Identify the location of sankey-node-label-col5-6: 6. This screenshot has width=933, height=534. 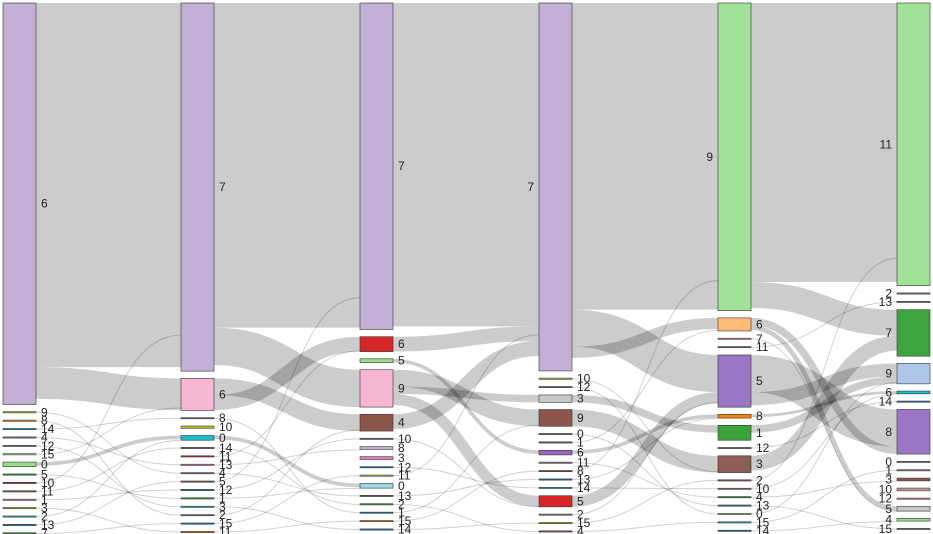
(888, 392).